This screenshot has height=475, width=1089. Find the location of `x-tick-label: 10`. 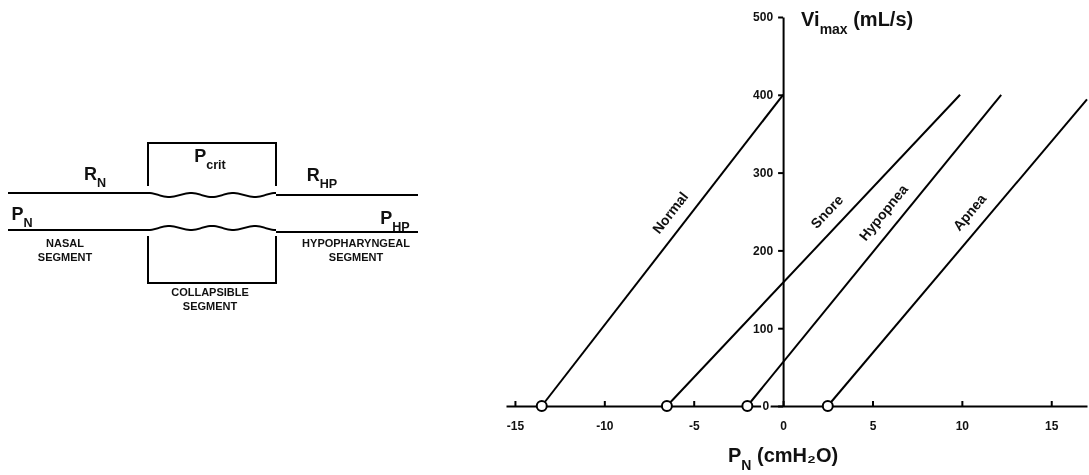

x-tick-label: 10 is located at coordinates (962, 426).